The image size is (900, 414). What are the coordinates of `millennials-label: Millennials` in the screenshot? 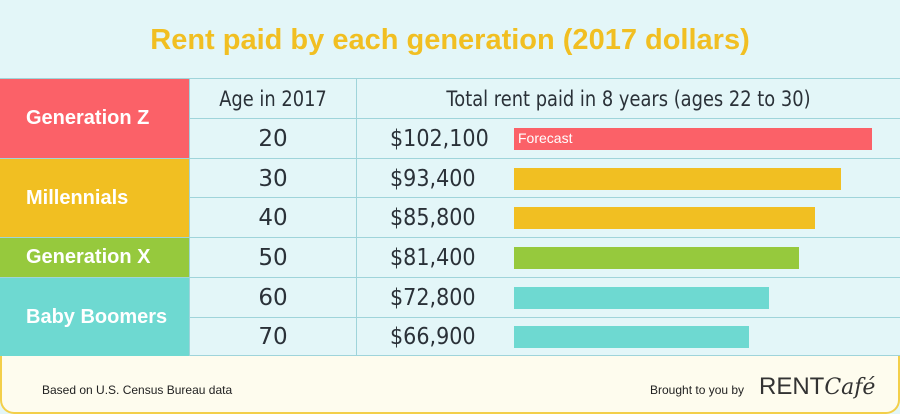 It's located at (94, 198).